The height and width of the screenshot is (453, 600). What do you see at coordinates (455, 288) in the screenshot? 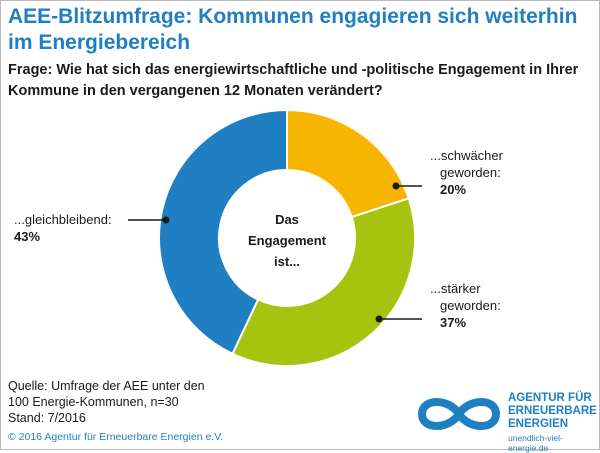
I see `annotation-label: ...stärker` at bounding box center [455, 288].